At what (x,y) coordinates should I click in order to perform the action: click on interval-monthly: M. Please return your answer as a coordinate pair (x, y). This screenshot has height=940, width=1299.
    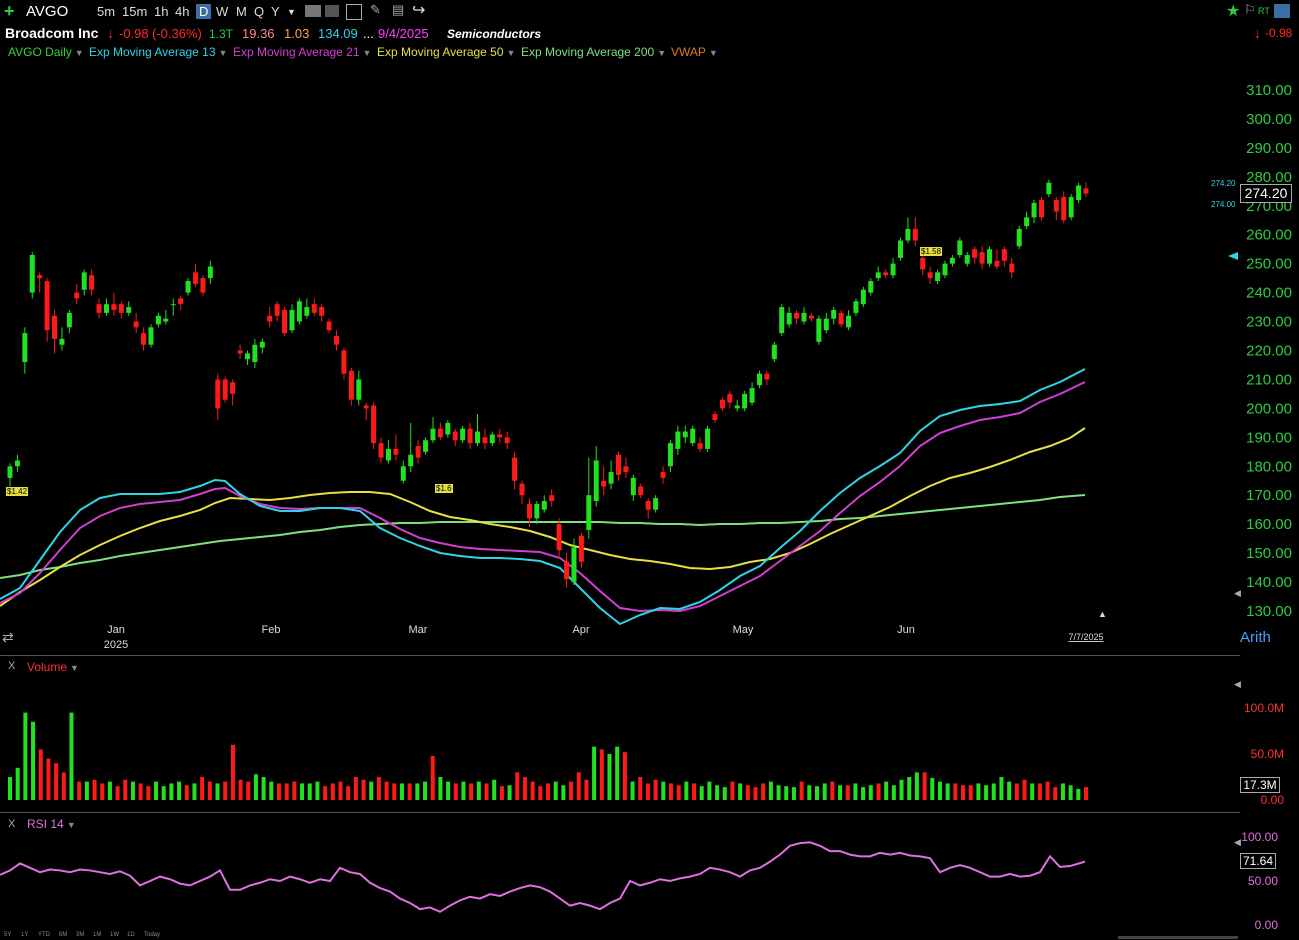
    Looking at the image, I should click on (241, 11).